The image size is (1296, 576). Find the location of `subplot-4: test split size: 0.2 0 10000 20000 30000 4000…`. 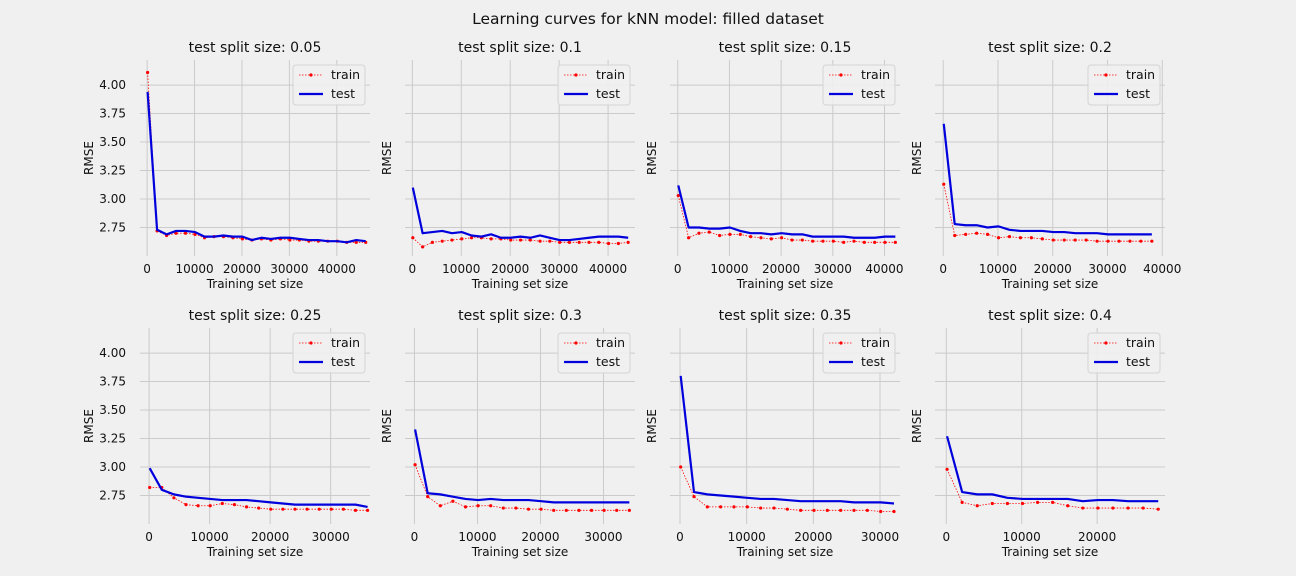

subplot-4: test split size: 0.2 0 10000 20000 30000 4000… is located at coordinates (1045, 165).